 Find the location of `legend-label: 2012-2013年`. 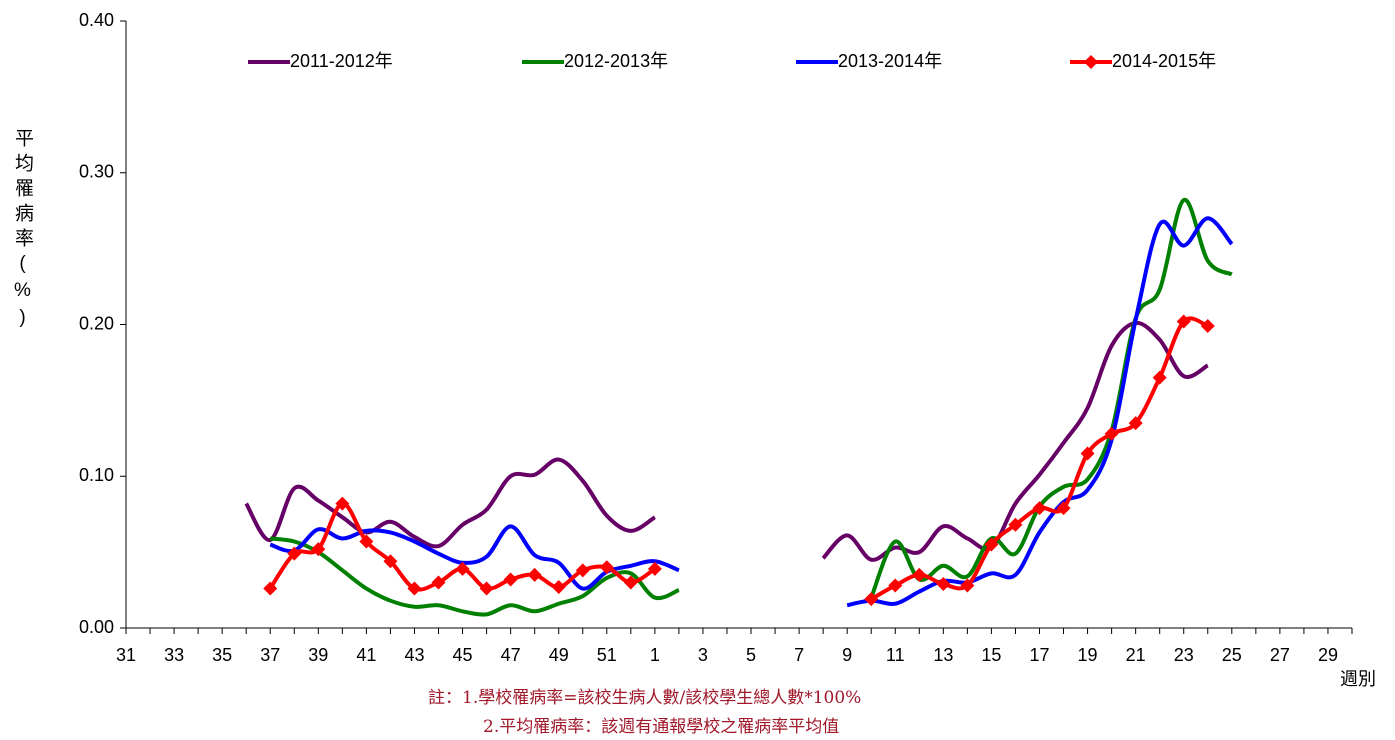

legend-label: 2012-2013年 is located at coordinates (616, 61).